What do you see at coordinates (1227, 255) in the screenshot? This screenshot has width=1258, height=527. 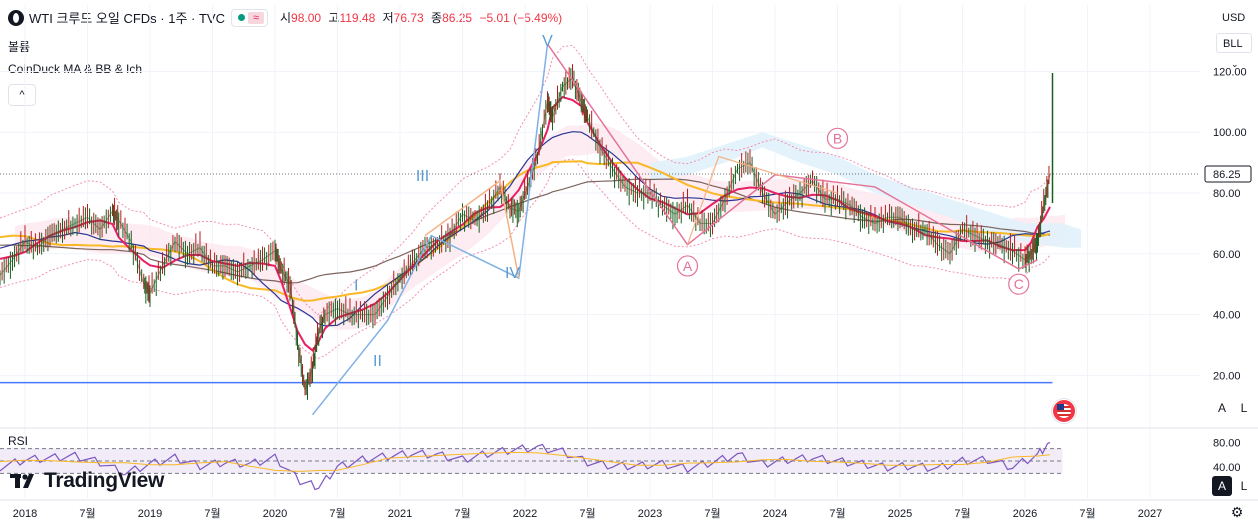 I see `price-tick-label: 60.00` at bounding box center [1227, 255].